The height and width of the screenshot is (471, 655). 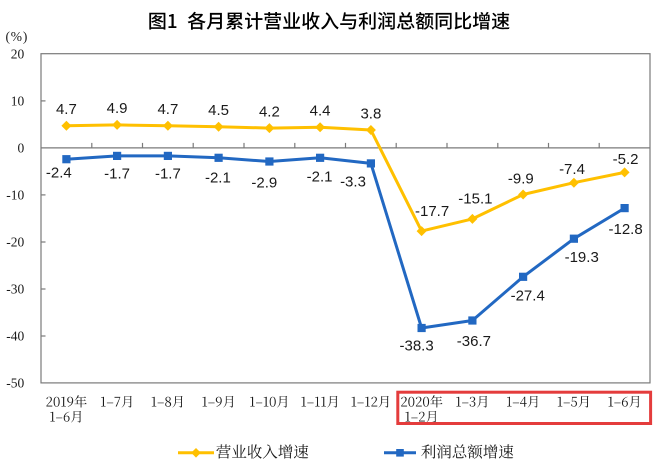 What do you see at coordinates (521, 178) in the screenshot?
I see `svg-text: -9.9` at bounding box center [521, 178].